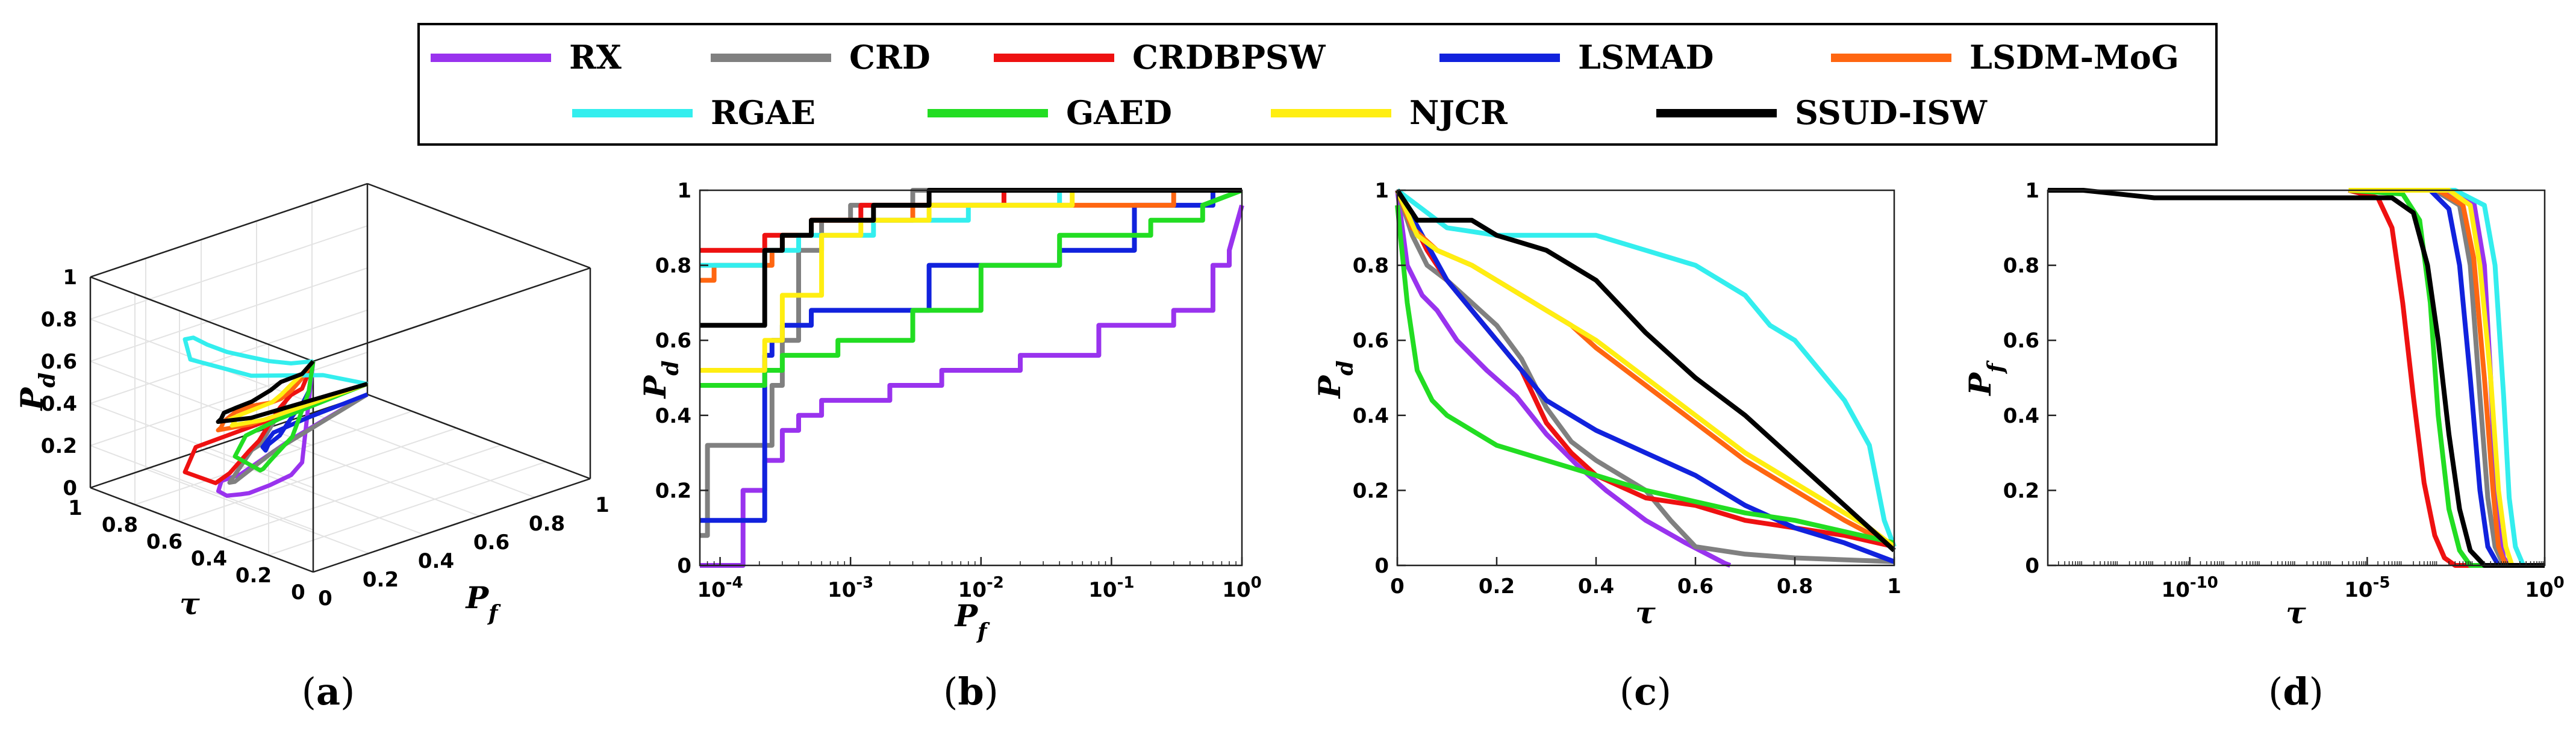 The width and height of the screenshot is (2576, 731). Describe the element at coordinates (595, 57) in the screenshot. I see `legend-label-rx: RX` at that location.